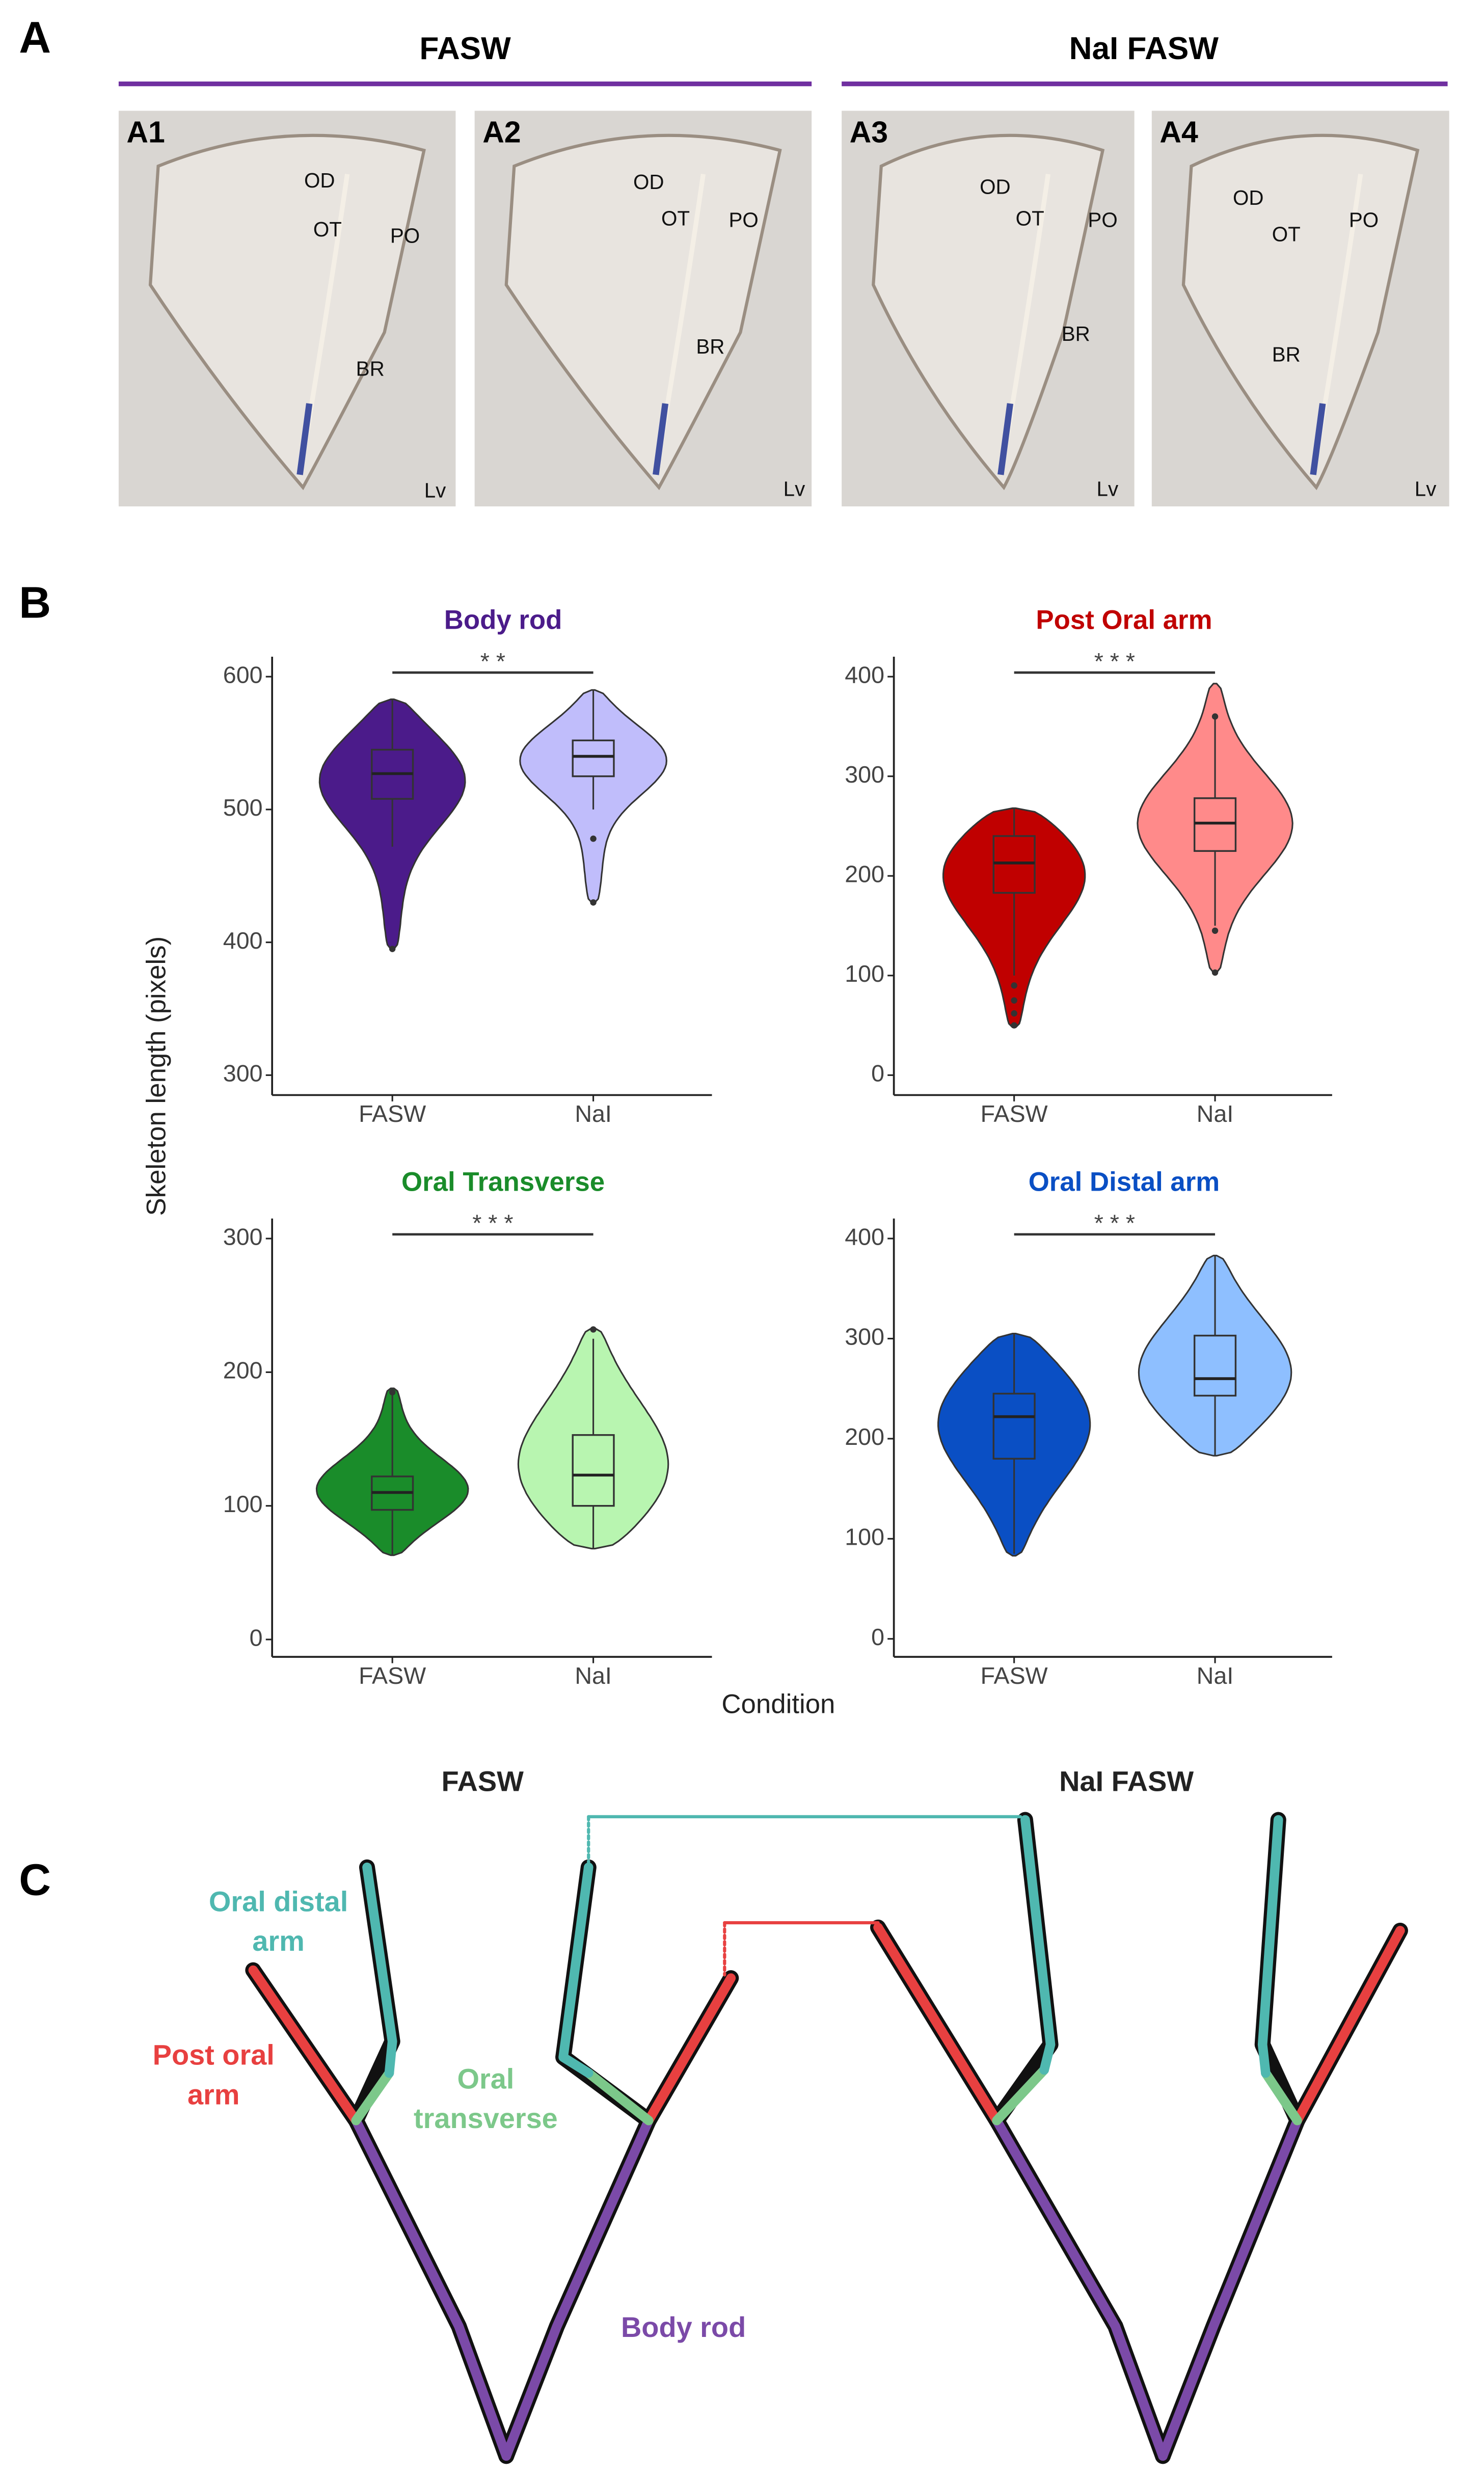 The image size is (1484, 2475). I want to click on chart-title: Oral Distal arm, so click(1124, 1182).